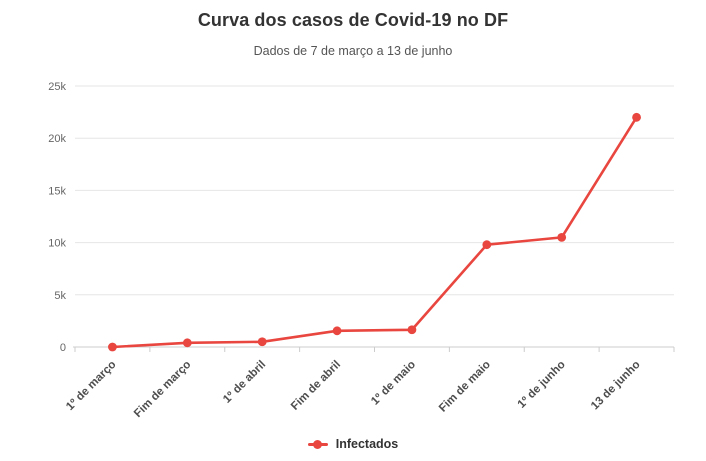  Describe the element at coordinates (63, 348) in the screenshot. I see `y-axis-tick-label: 0` at that location.